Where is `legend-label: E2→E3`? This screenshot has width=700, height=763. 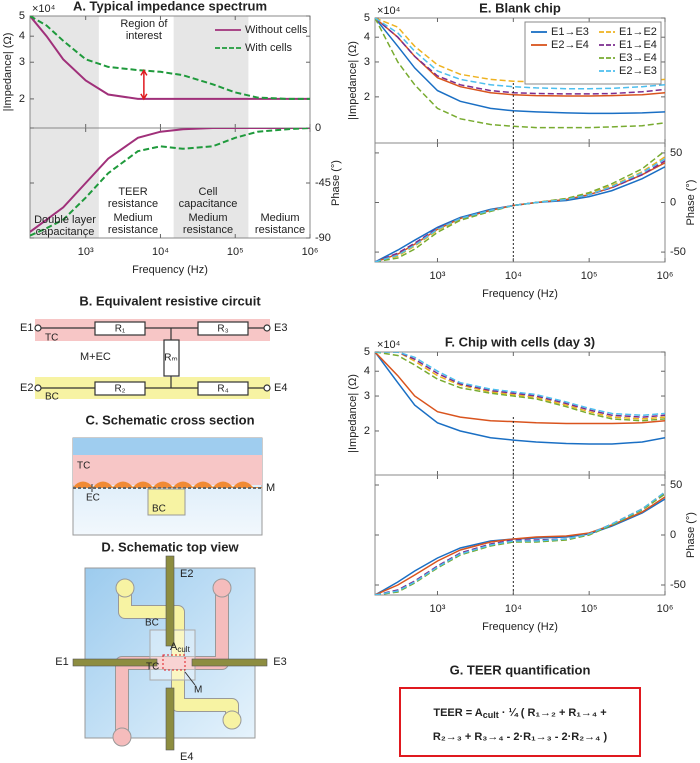
legend-label: E2→E3 is located at coordinates (638, 71).